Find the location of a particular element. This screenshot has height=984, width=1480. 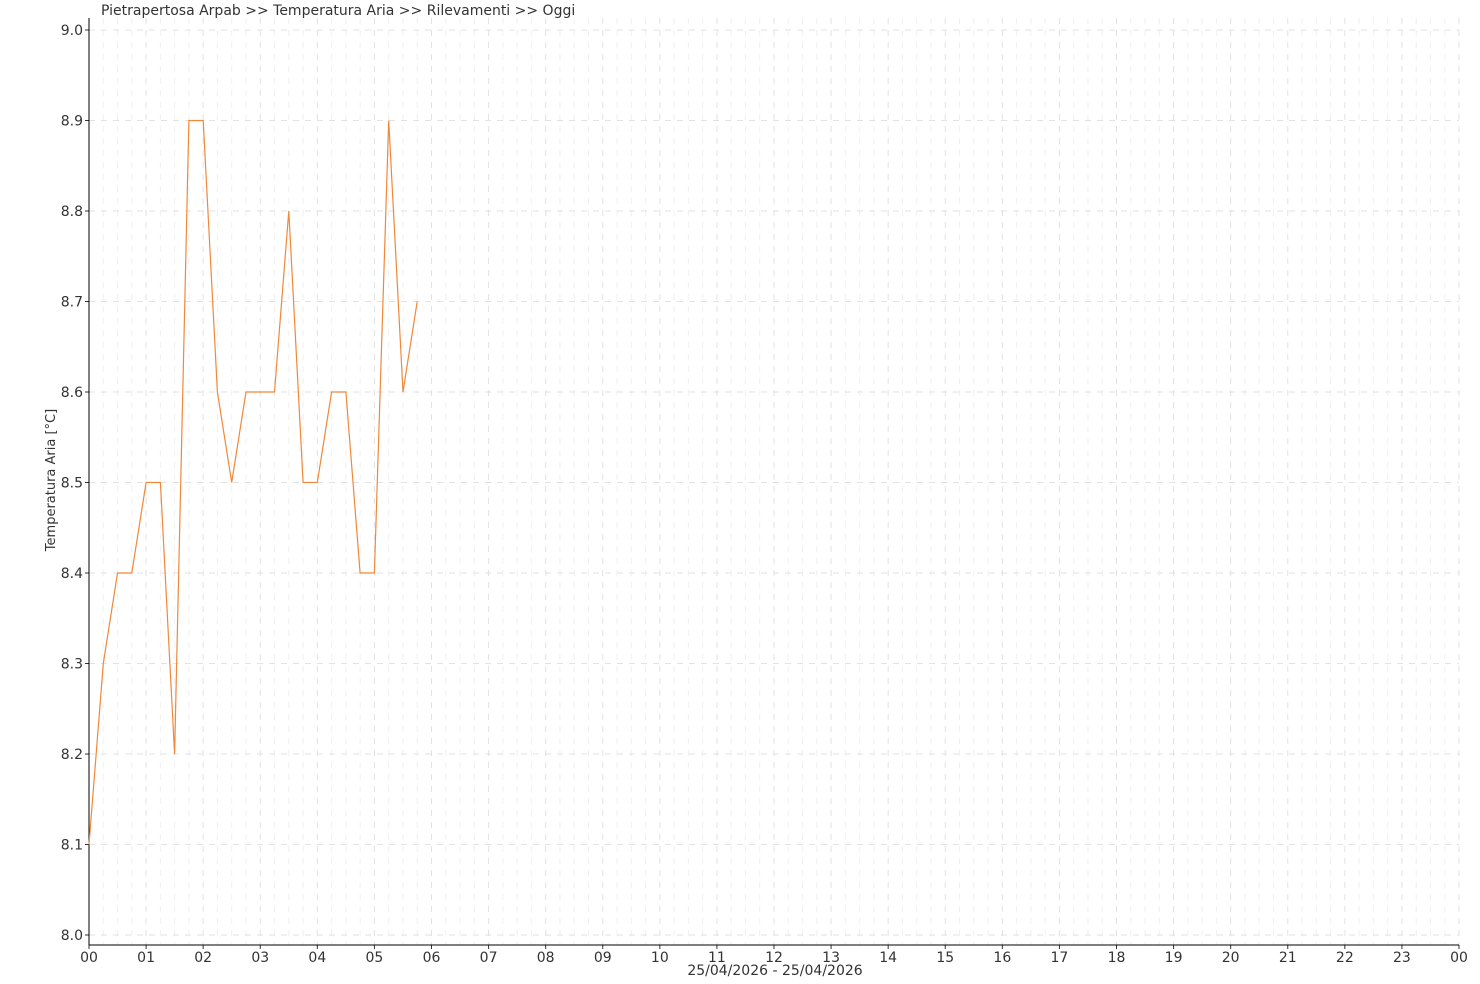

x-tick-label: 13 is located at coordinates (831, 958).